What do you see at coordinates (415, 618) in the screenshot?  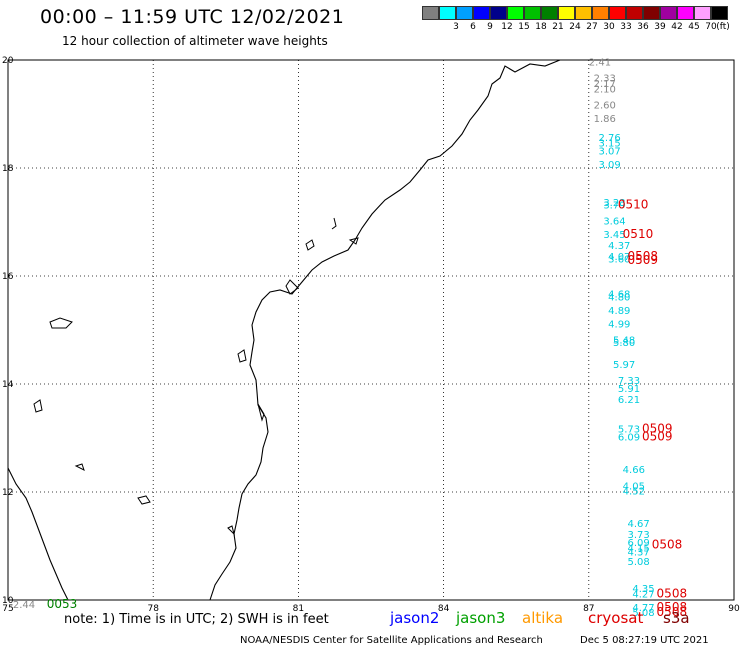 I see `satellite-legend-item: jason2` at bounding box center [415, 618].